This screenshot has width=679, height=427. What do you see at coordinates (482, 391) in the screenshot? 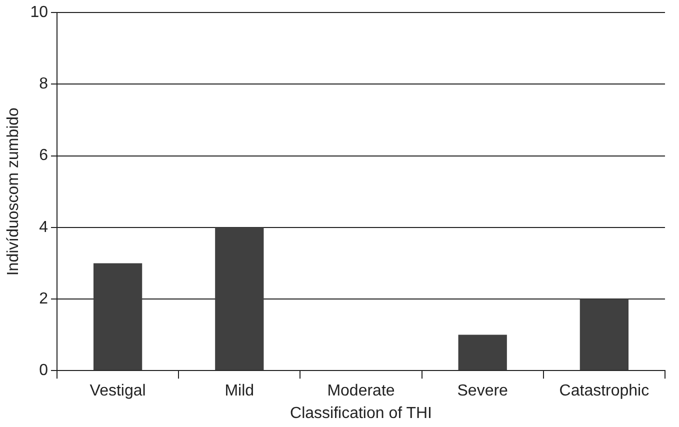
I see `x-tick-label: Severe` at bounding box center [482, 391].